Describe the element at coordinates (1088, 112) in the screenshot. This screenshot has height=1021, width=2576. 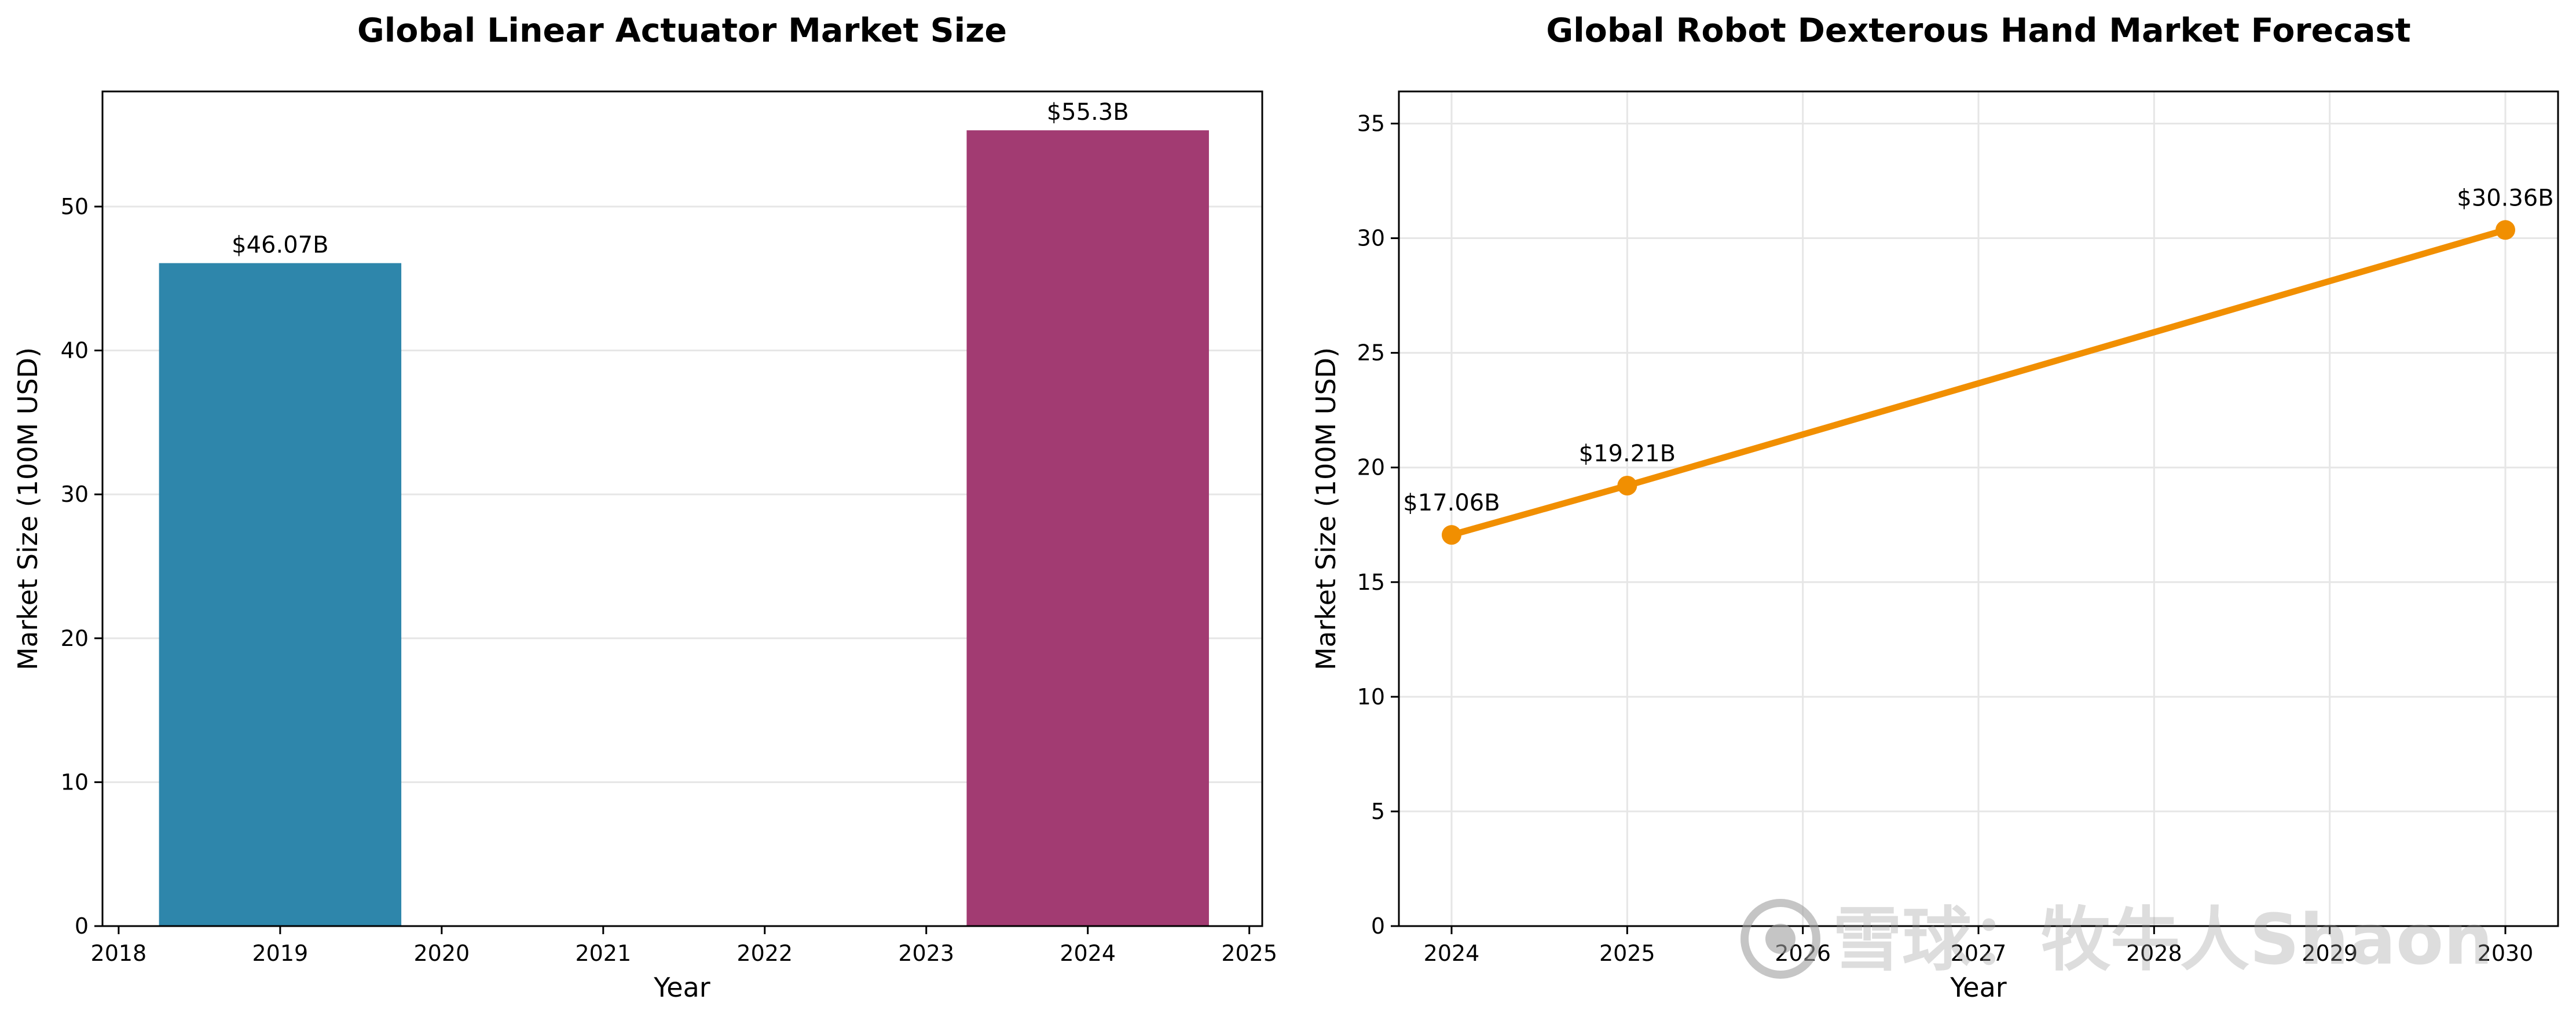
I see `bar-data-label: $55.3B` at that location.